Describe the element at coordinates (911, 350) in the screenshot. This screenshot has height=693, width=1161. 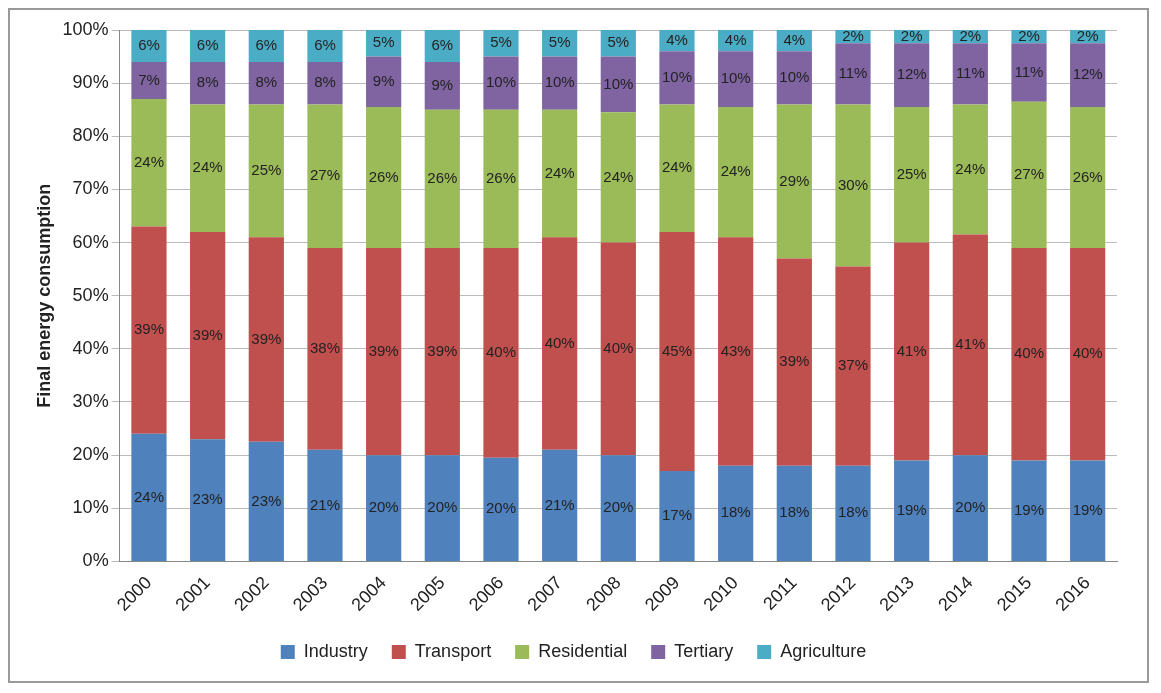
I see `data-label: 41%` at that location.